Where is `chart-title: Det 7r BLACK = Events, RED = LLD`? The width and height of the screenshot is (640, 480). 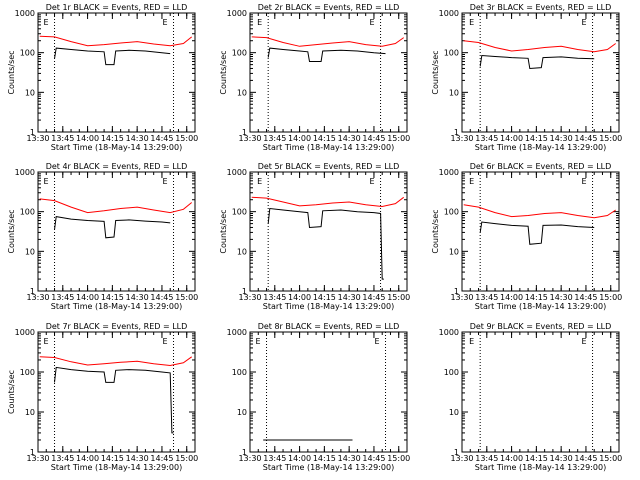 chart-title: Det 7r BLACK = Events, RED = LLD is located at coordinates (117, 326).